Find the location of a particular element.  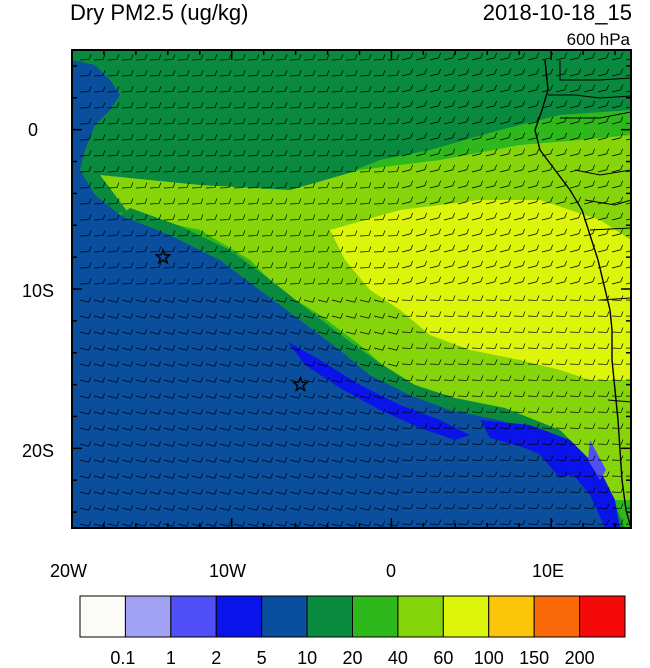

lat-label-20s: 20S is located at coordinates (38, 451).